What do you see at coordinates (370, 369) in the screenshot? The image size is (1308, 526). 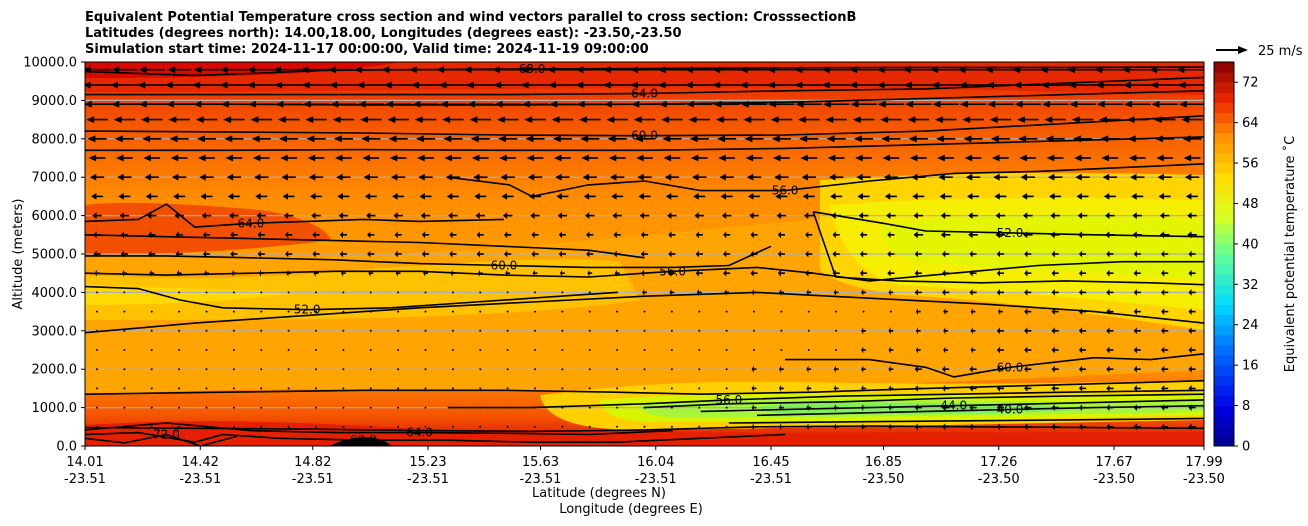 I see `wind-vector-r16-c10` at bounding box center [370, 369].